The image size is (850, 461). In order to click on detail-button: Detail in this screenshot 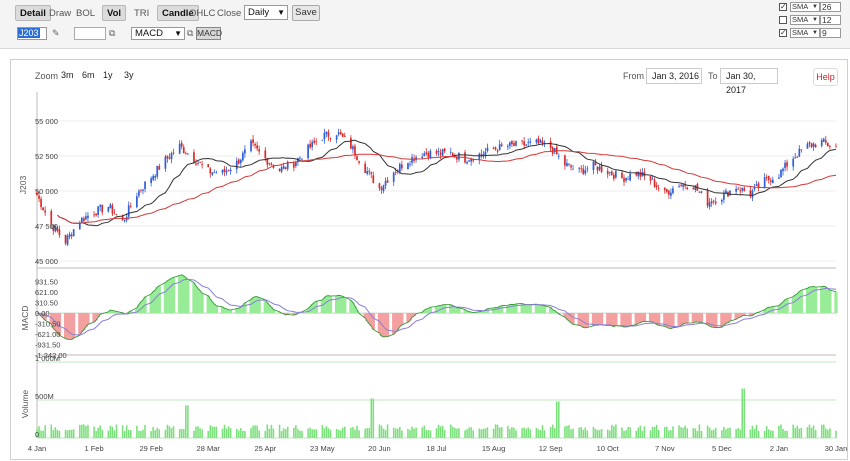, I will do `click(33, 13)`.